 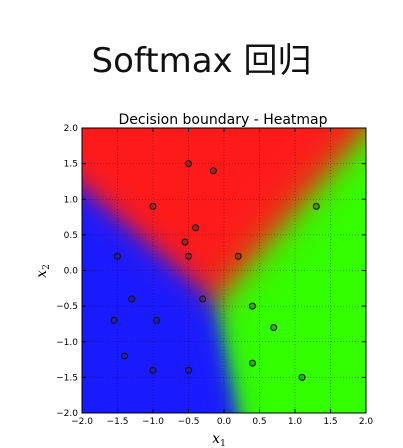 What do you see at coordinates (71, 165) in the screenshot?
I see `y-tick-label: 1.5` at bounding box center [71, 165].